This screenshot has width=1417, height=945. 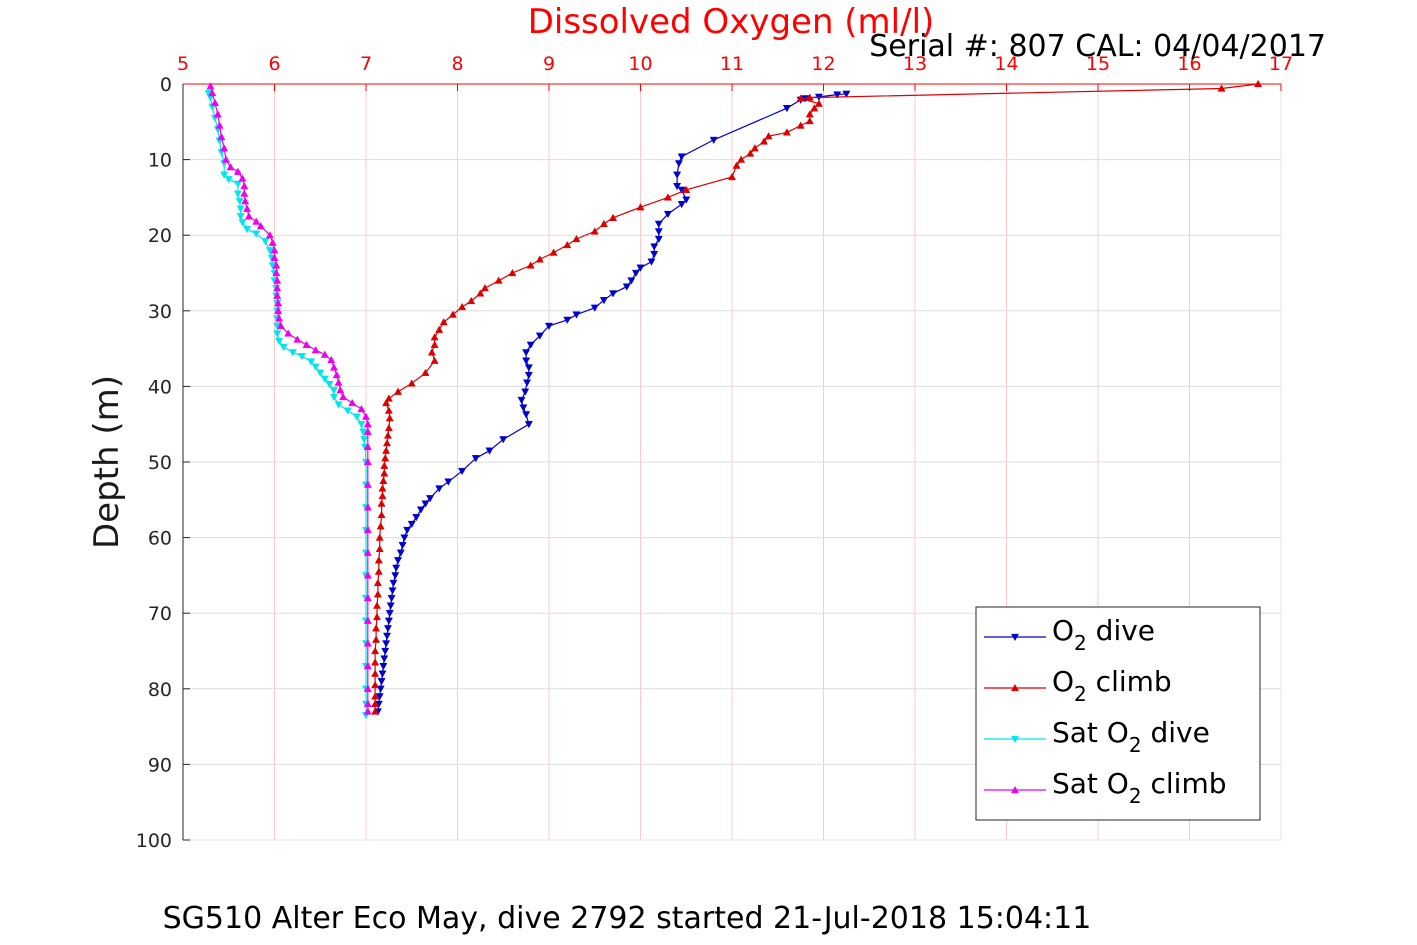 What do you see at coordinates (160, 765) in the screenshot?
I see `y-tick-label: 90` at bounding box center [160, 765].